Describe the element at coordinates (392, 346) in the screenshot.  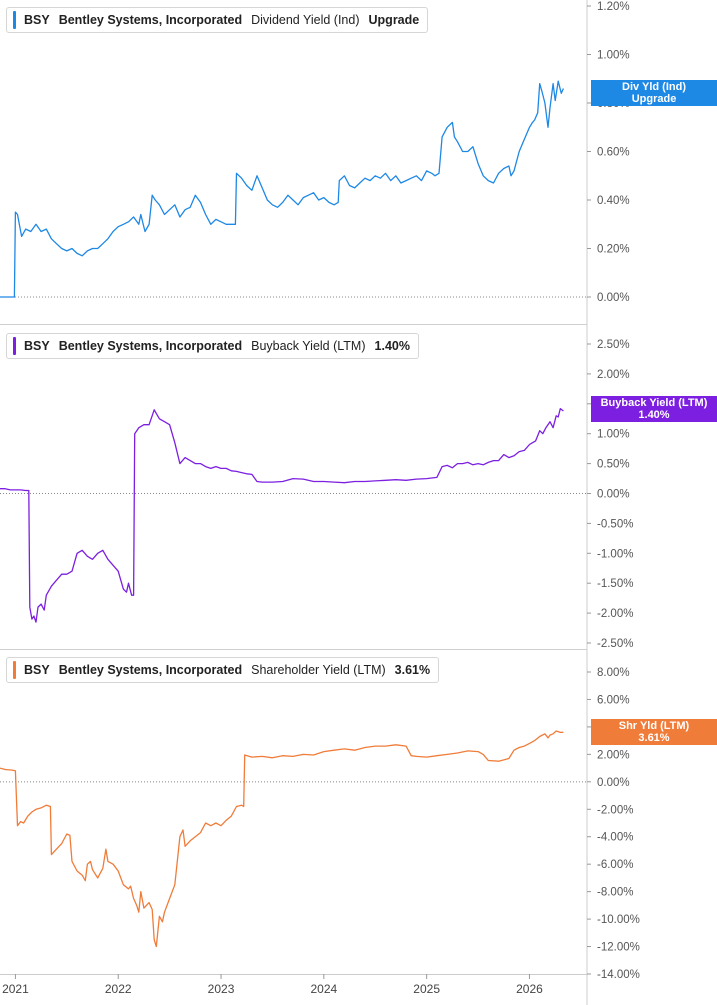
I see `legend-value: 1.40%` at that location.